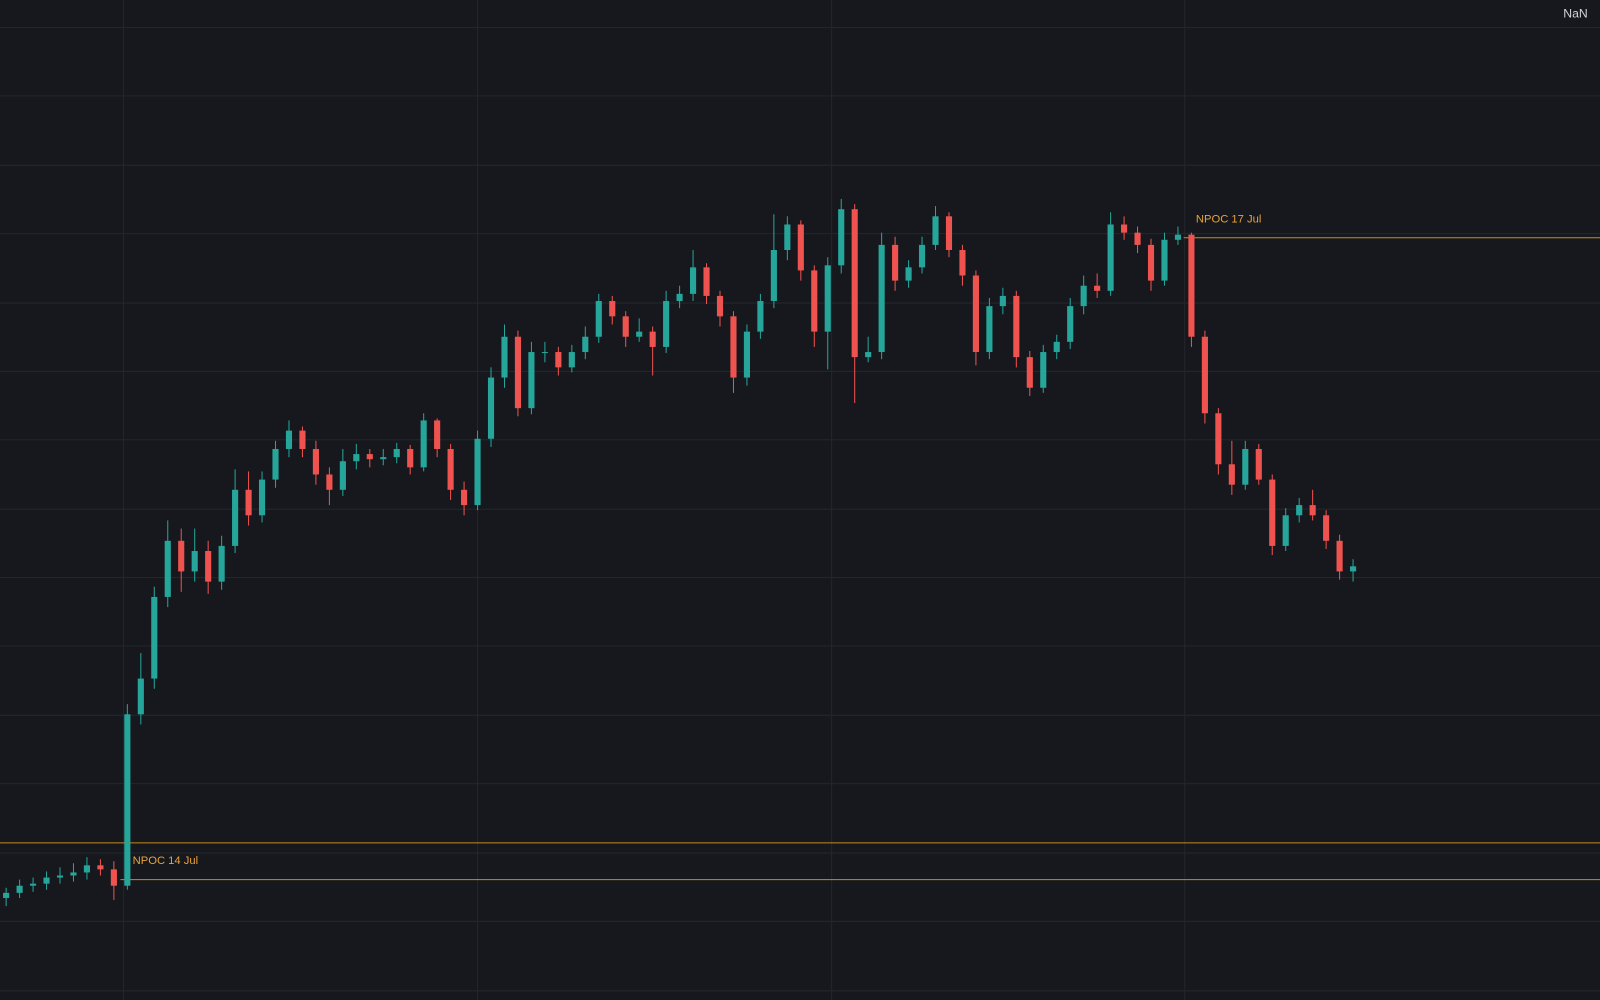  I want to click on level-label: NPOC 17 Jul, so click(1228, 219).